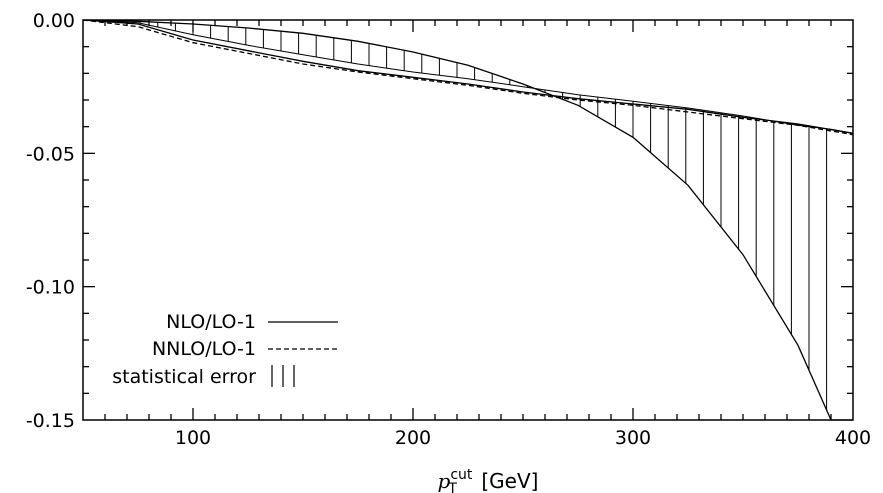 This screenshot has width=883, height=493. What do you see at coordinates (461, 475) in the screenshot?
I see `x-axis-title-sup: cut` at bounding box center [461, 475].